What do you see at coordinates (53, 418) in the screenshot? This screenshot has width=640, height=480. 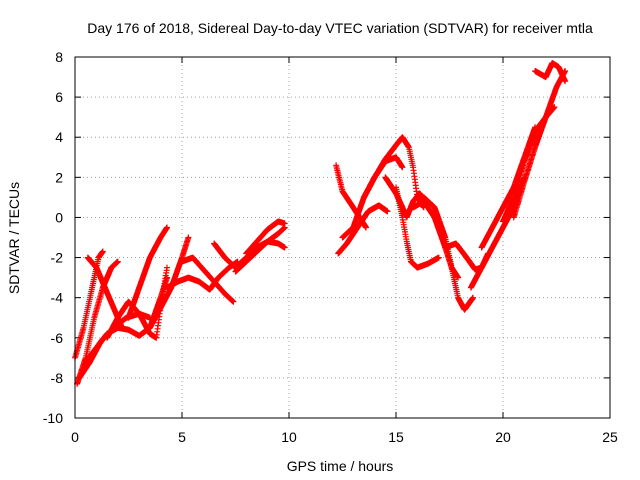 I see `y-tick-label: -10` at bounding box center [53, 418].